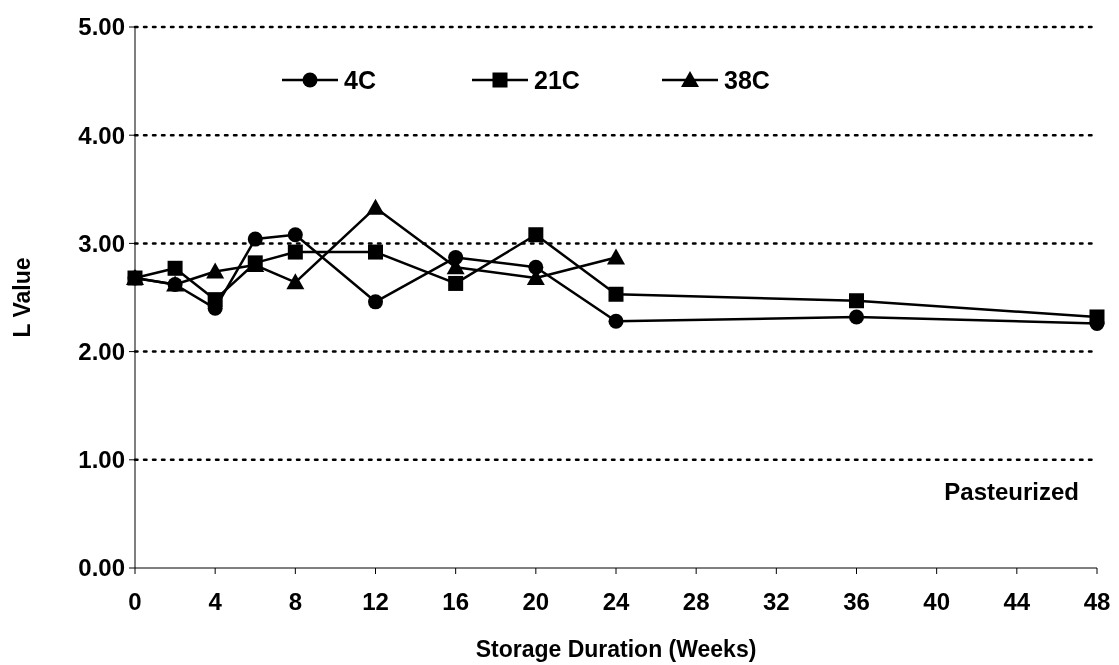 This screenshot has width=1119, height=665. I want to click on x-tick-label: 4, so click(215, 601).